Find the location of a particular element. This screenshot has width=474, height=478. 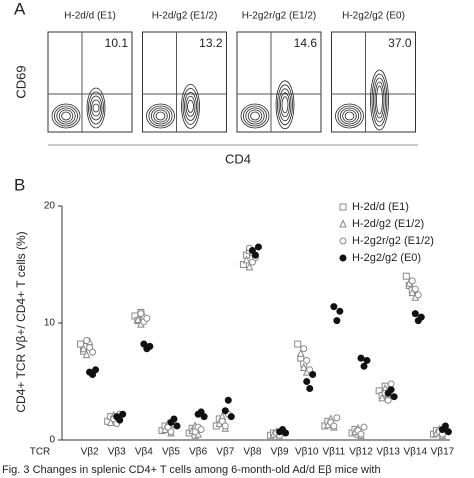

y-tick-label: 10 is located at coordinates (50, 323).